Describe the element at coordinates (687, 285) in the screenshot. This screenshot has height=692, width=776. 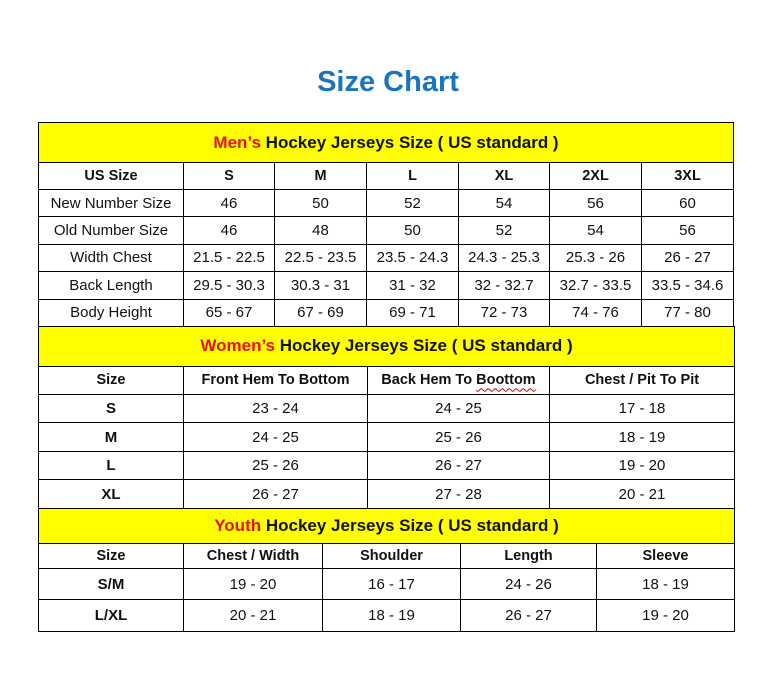
I see `table-cell: 33.5 - 34.6` at that location.